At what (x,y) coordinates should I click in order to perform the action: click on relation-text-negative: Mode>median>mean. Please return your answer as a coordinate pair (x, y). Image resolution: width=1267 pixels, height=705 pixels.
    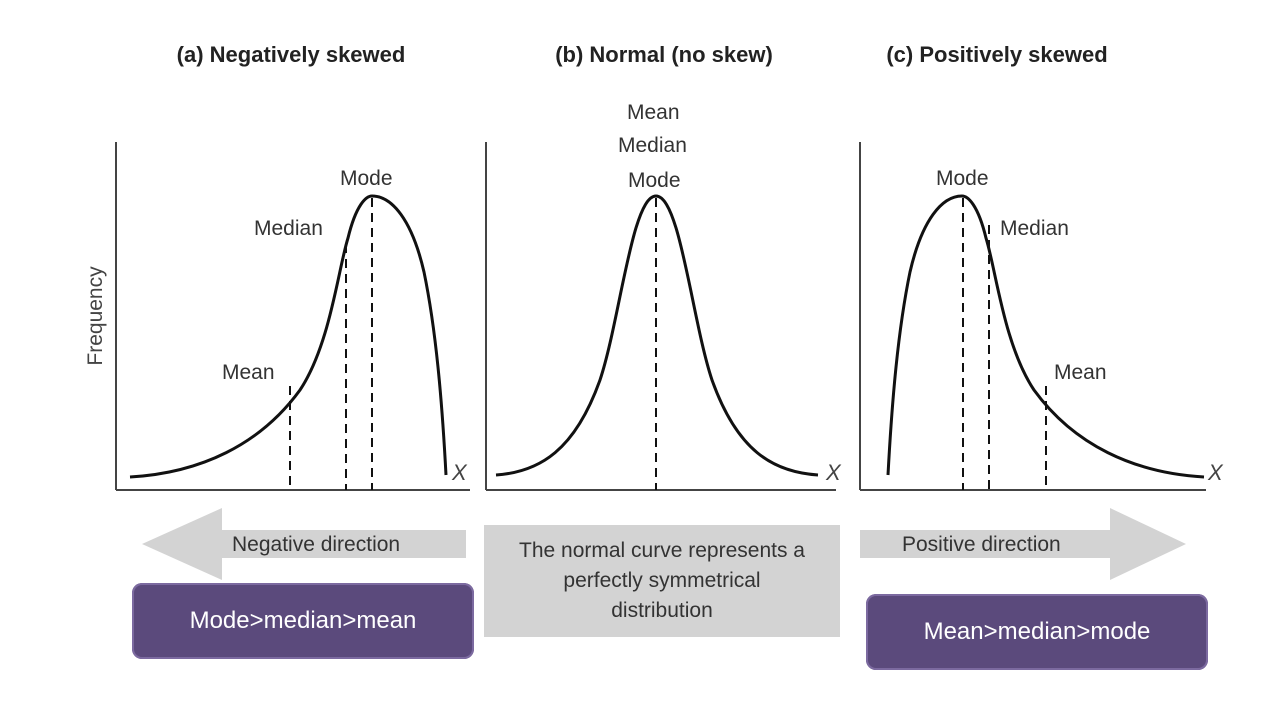
    Looking at the image, I should click on (303, 620).